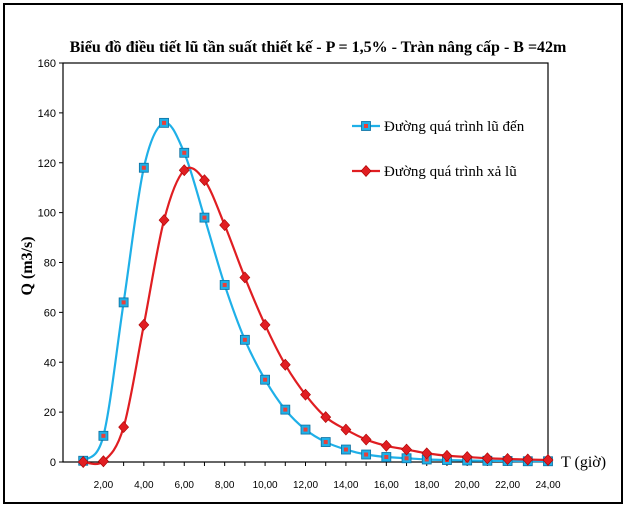 The height and width of the screenshot is (508, 630). What do you see at coordinates (50, 413) in the screenshot?
I see `y-tick-label: 20` at bounding box center [50, 413].